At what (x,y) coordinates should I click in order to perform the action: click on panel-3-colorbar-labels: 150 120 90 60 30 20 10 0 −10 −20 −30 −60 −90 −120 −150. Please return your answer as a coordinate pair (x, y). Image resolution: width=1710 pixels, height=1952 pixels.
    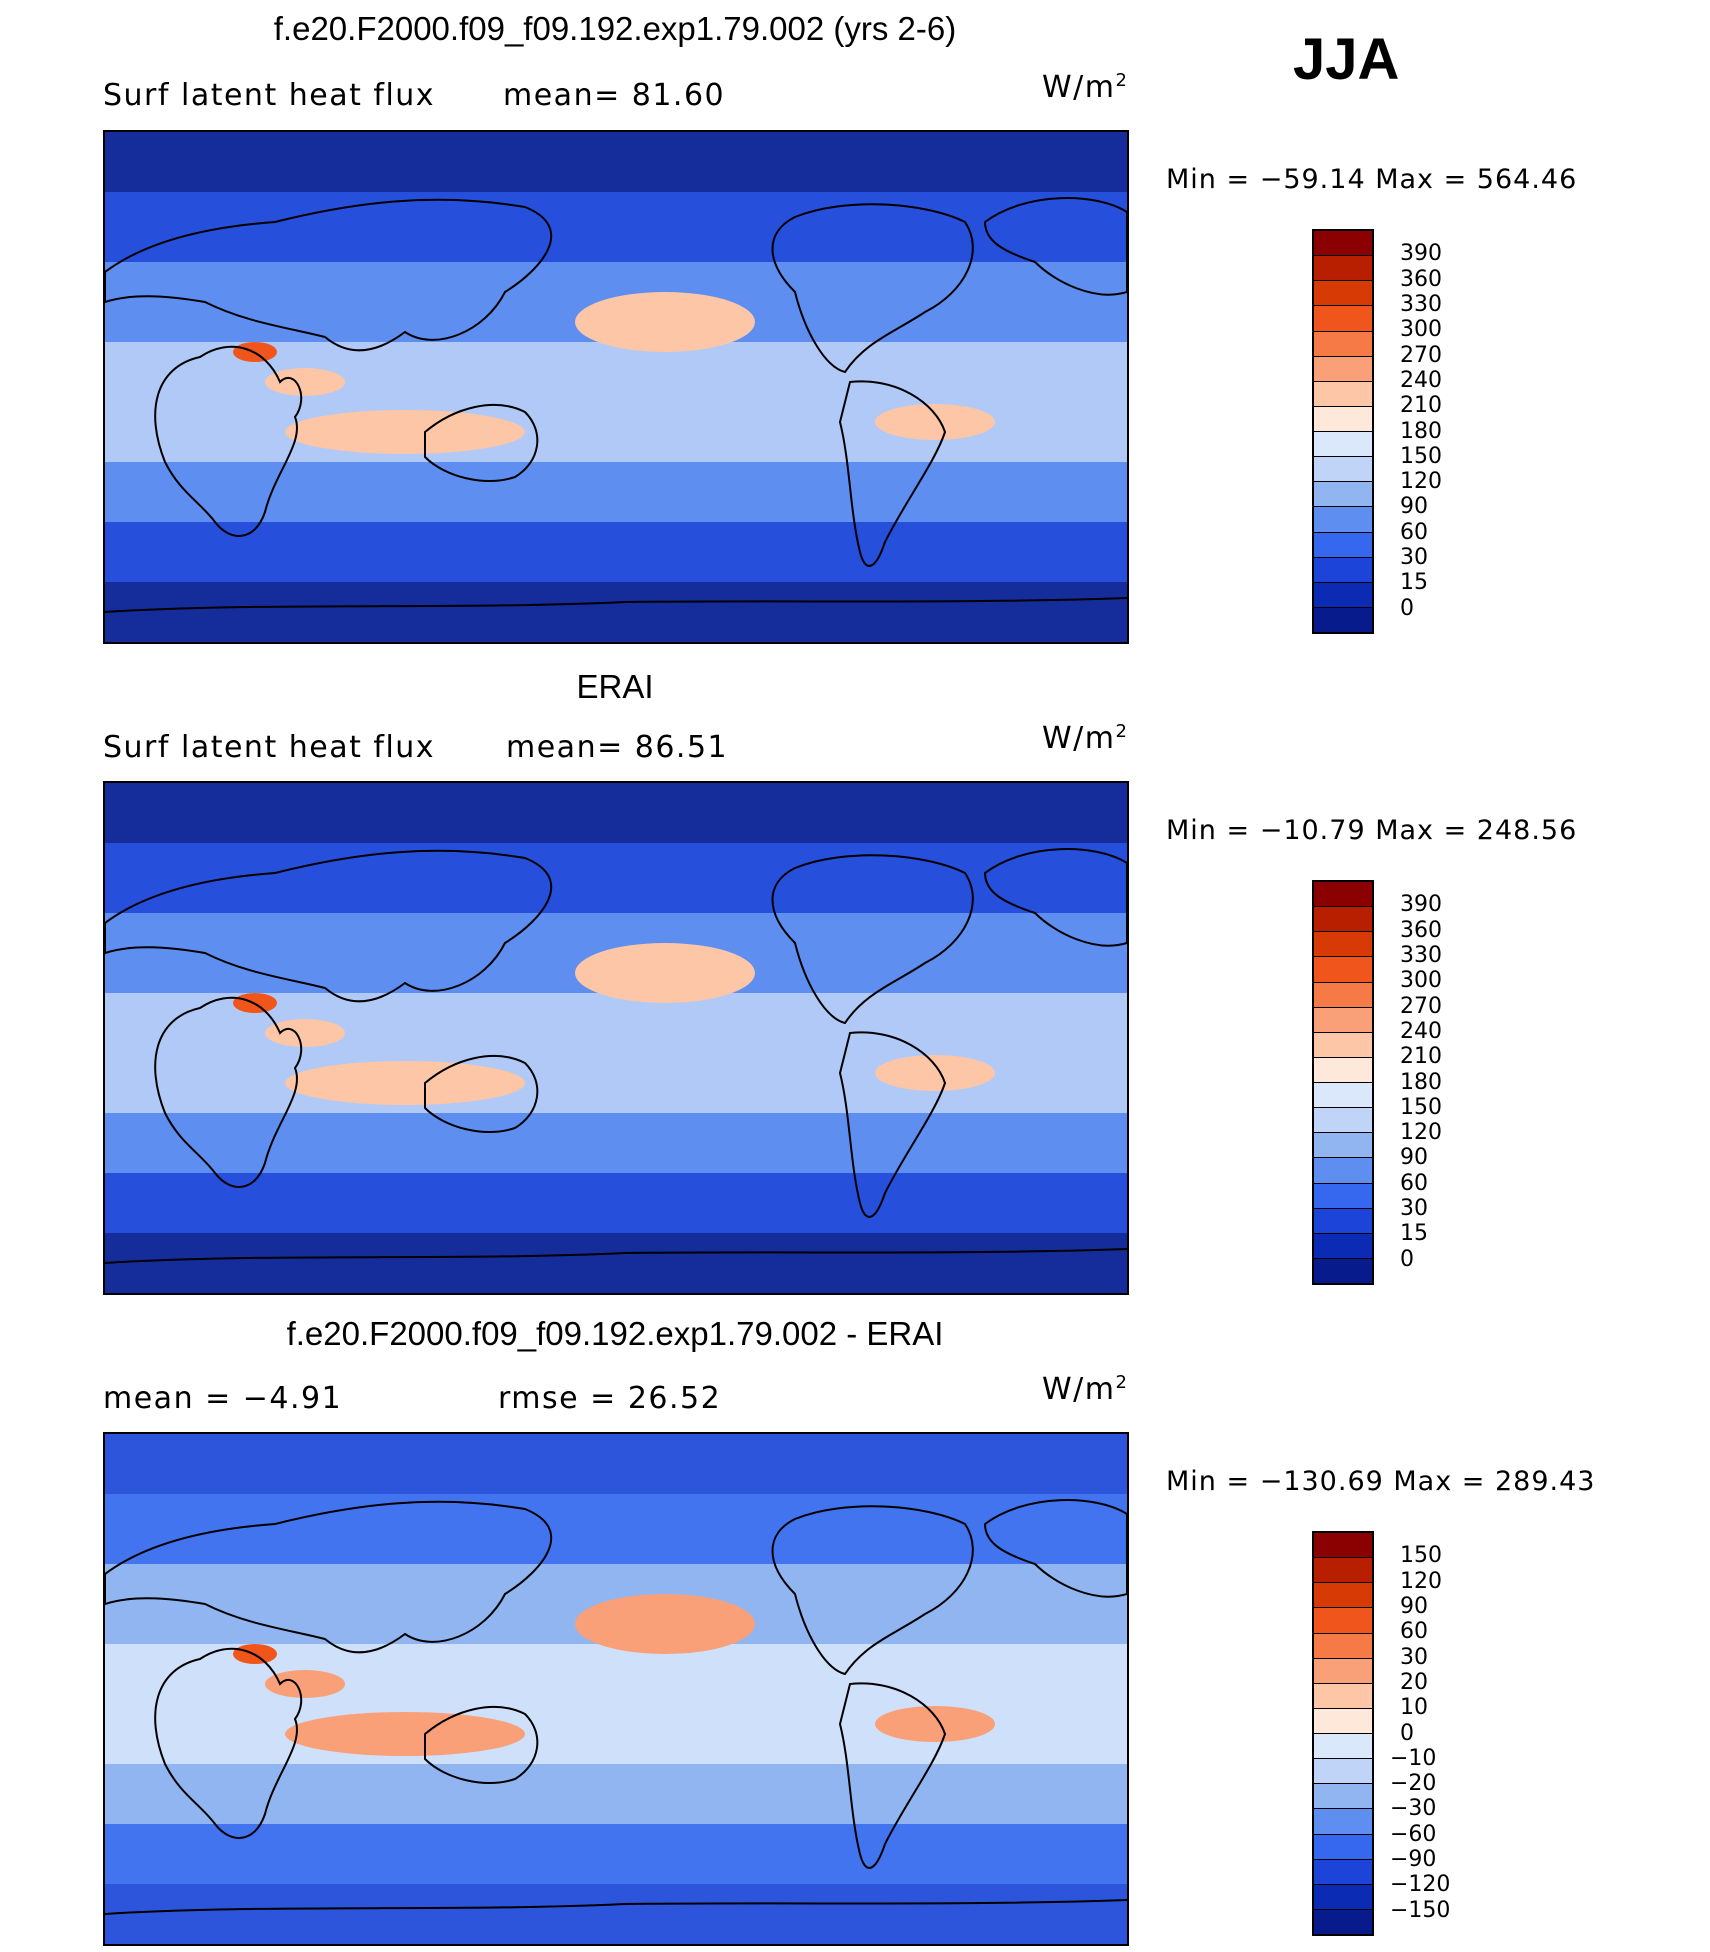
    Looking at the image, I should click on (1450, 1733).